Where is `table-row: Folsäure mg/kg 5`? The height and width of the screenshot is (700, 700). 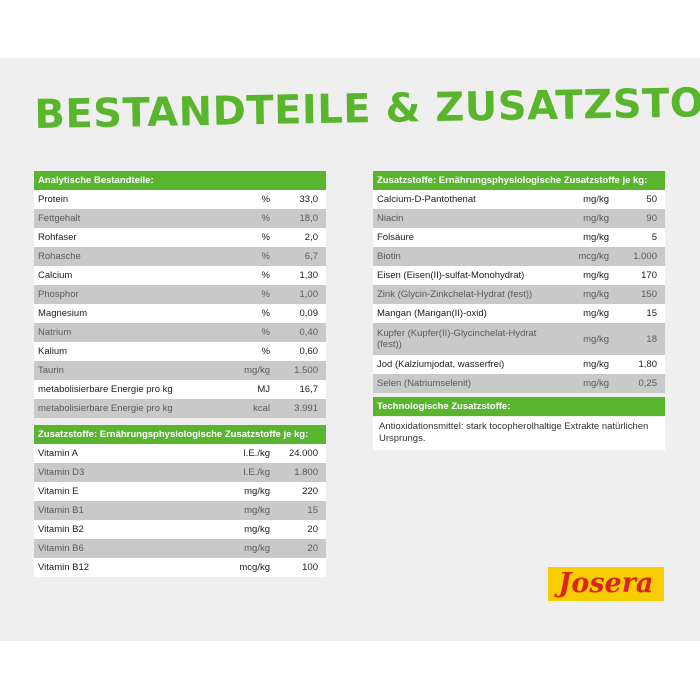 table-row: Folsäure mg/kg 5 is located at coordinates (519, 237).